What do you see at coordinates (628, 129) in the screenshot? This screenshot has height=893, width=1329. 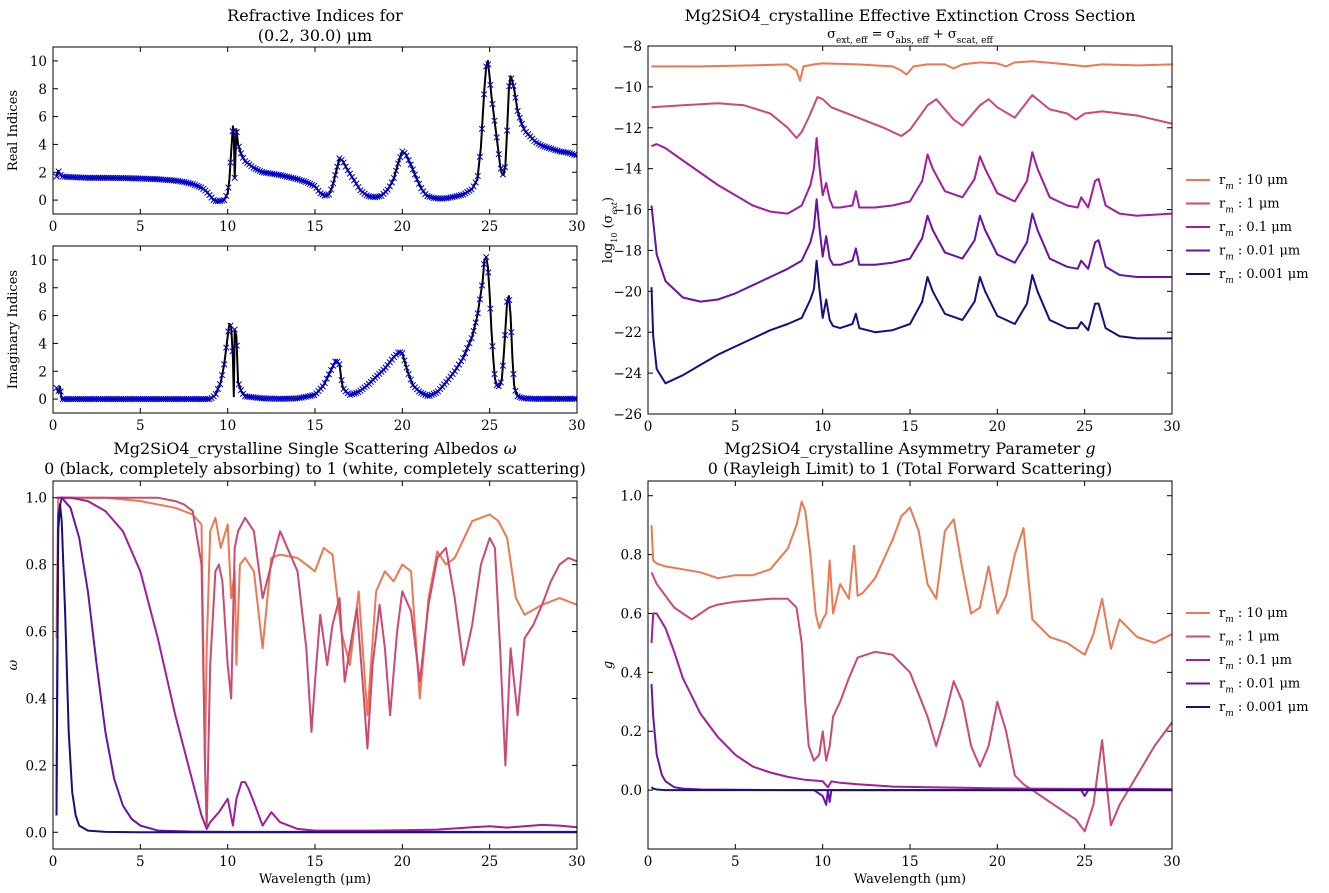 I see `y-tick-label: −12` at bounding box center [628, 129].